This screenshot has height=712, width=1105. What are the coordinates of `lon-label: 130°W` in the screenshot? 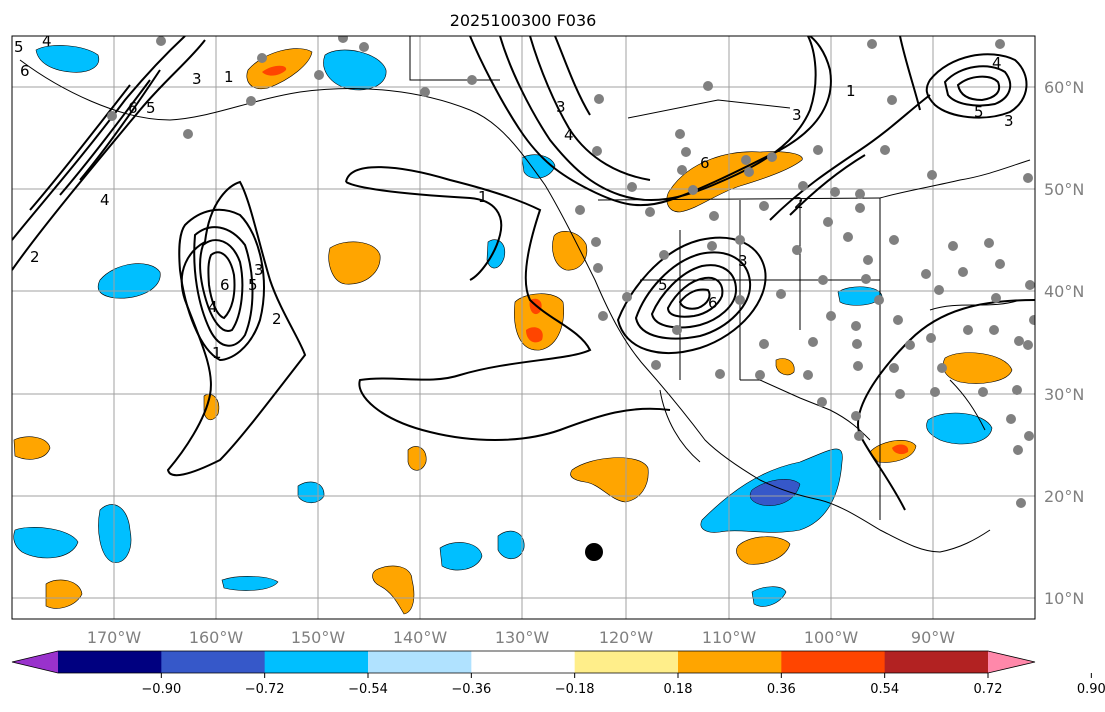 It's located at (522, 637).